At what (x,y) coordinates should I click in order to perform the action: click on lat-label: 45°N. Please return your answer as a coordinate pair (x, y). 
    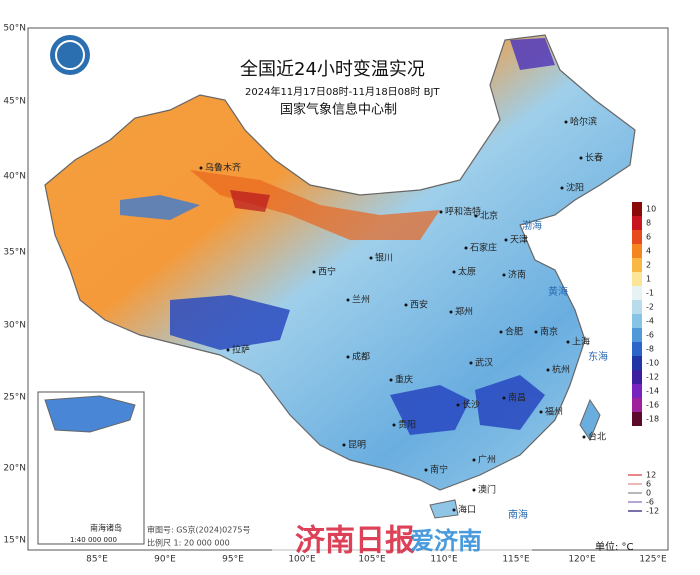
    Looking at the image, I should click on (14, 102).